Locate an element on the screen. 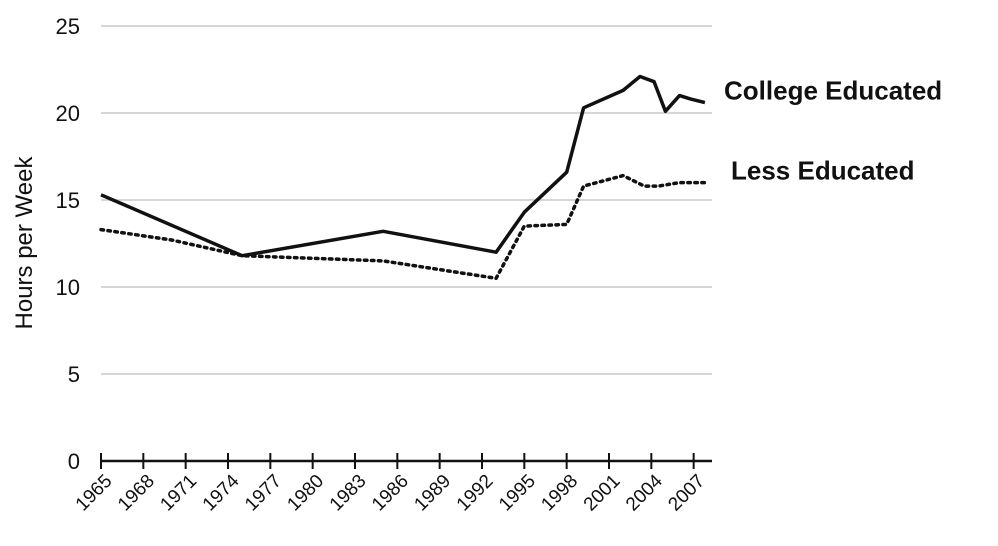 Image resolution: width=998 pixels, height=546 pixels. x-tick-label: 1968 is located at coordinates (136, 493).